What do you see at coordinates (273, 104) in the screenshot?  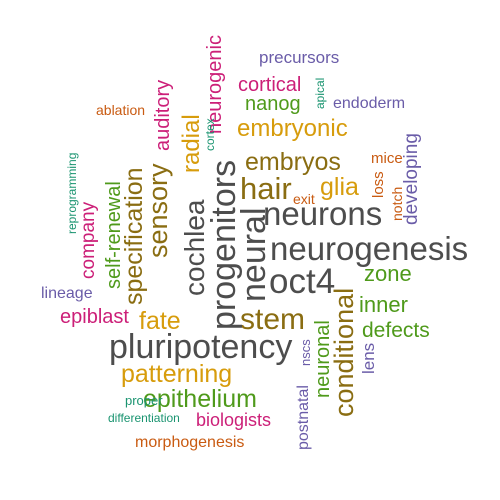 I see `word-nanog: nanog` at bounding box center [273, 104].